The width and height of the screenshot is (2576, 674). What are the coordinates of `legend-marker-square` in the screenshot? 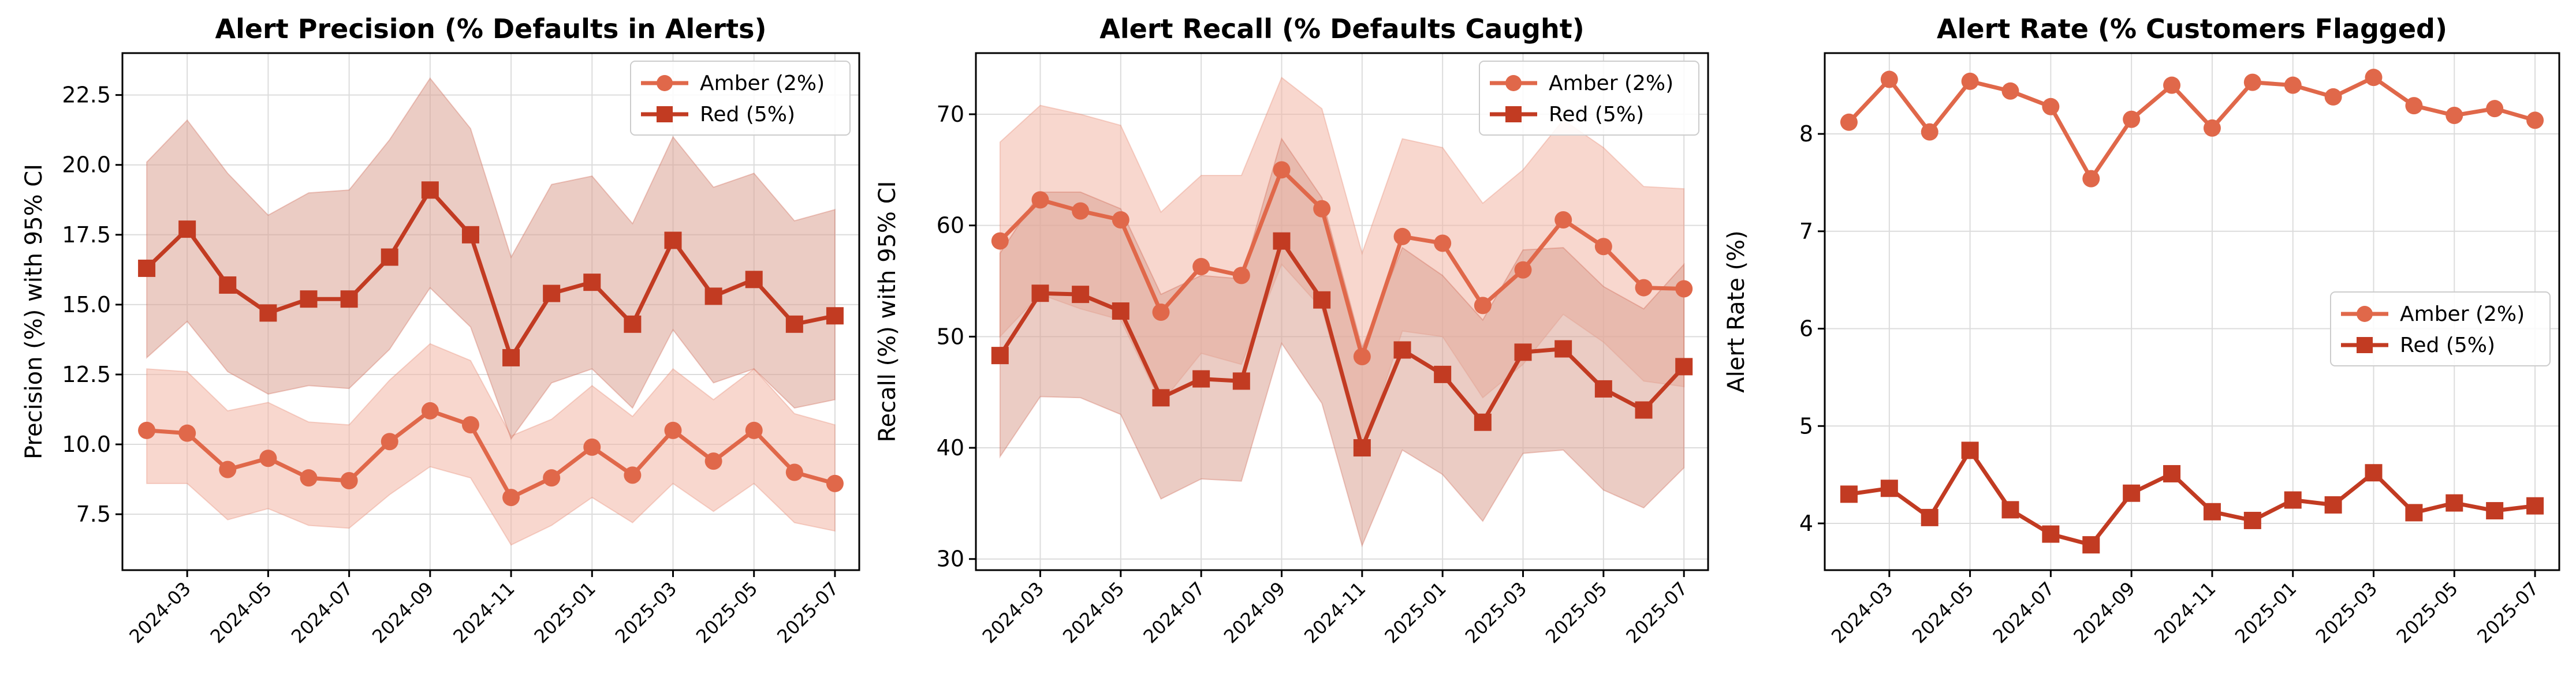 It's located at (1514, 114).